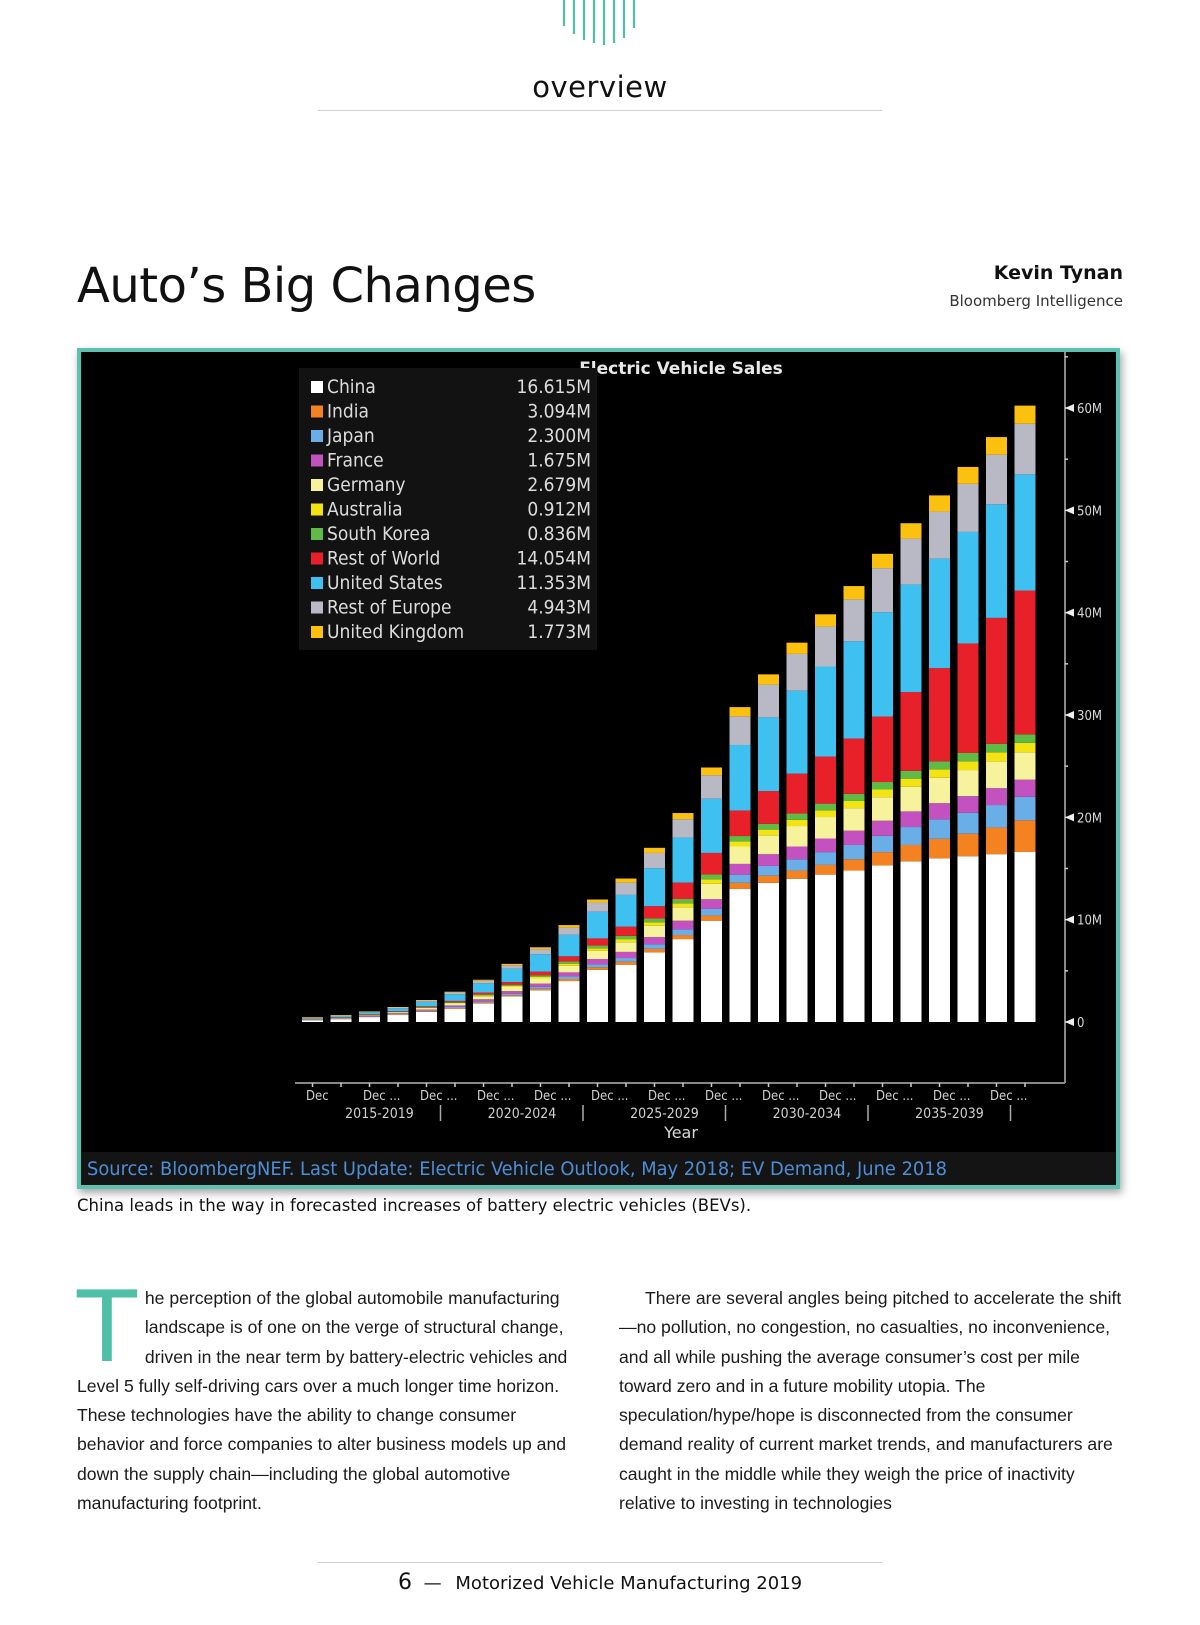  What do you see at coordinates (1089, 921) in the screenshot?
I see `y-tick-label: 10M` at bounding box center [1089, 921].